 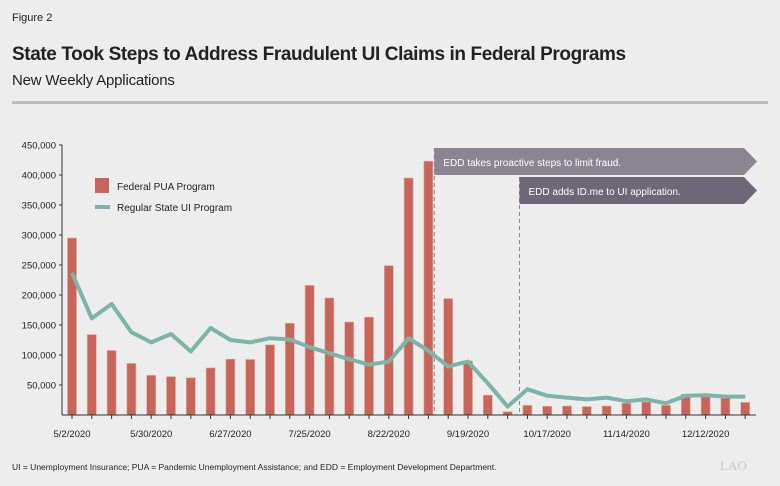 What do you see at coordinates (72, 434) in the screenshot?
I see `x-tick-label: 5/2/2020` at bounding box center [72, 434].